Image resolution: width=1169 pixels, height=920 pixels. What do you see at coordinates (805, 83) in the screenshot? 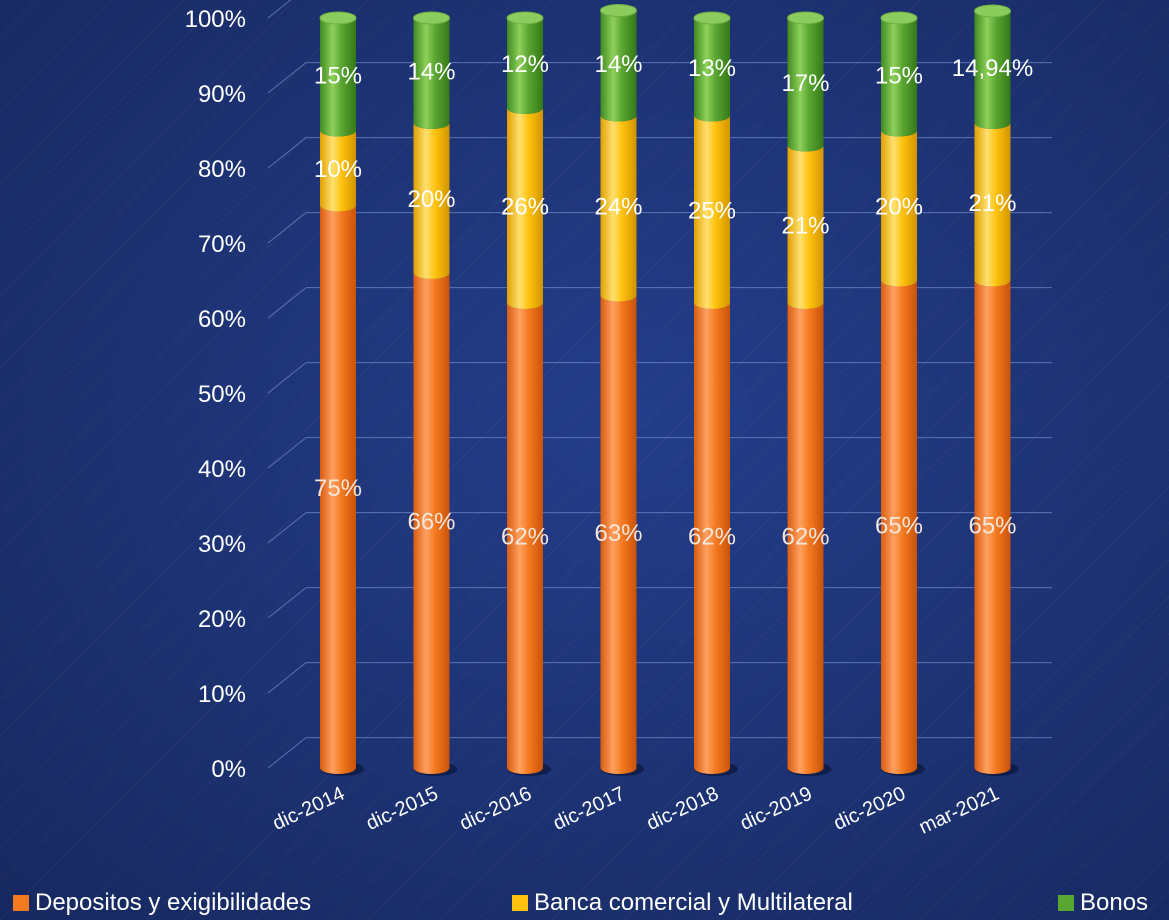
I see `data-label: 17%` at bounding box center [805, 83].